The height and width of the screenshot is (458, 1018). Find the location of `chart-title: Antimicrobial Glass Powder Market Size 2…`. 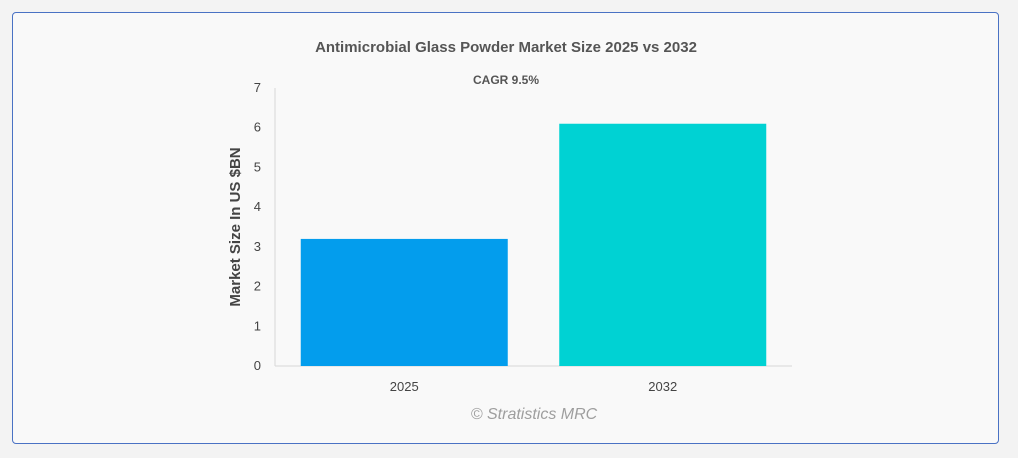

chart-title: Antimicrobial Glass Powder Market Size 2… is located at coordinates (506, 47).